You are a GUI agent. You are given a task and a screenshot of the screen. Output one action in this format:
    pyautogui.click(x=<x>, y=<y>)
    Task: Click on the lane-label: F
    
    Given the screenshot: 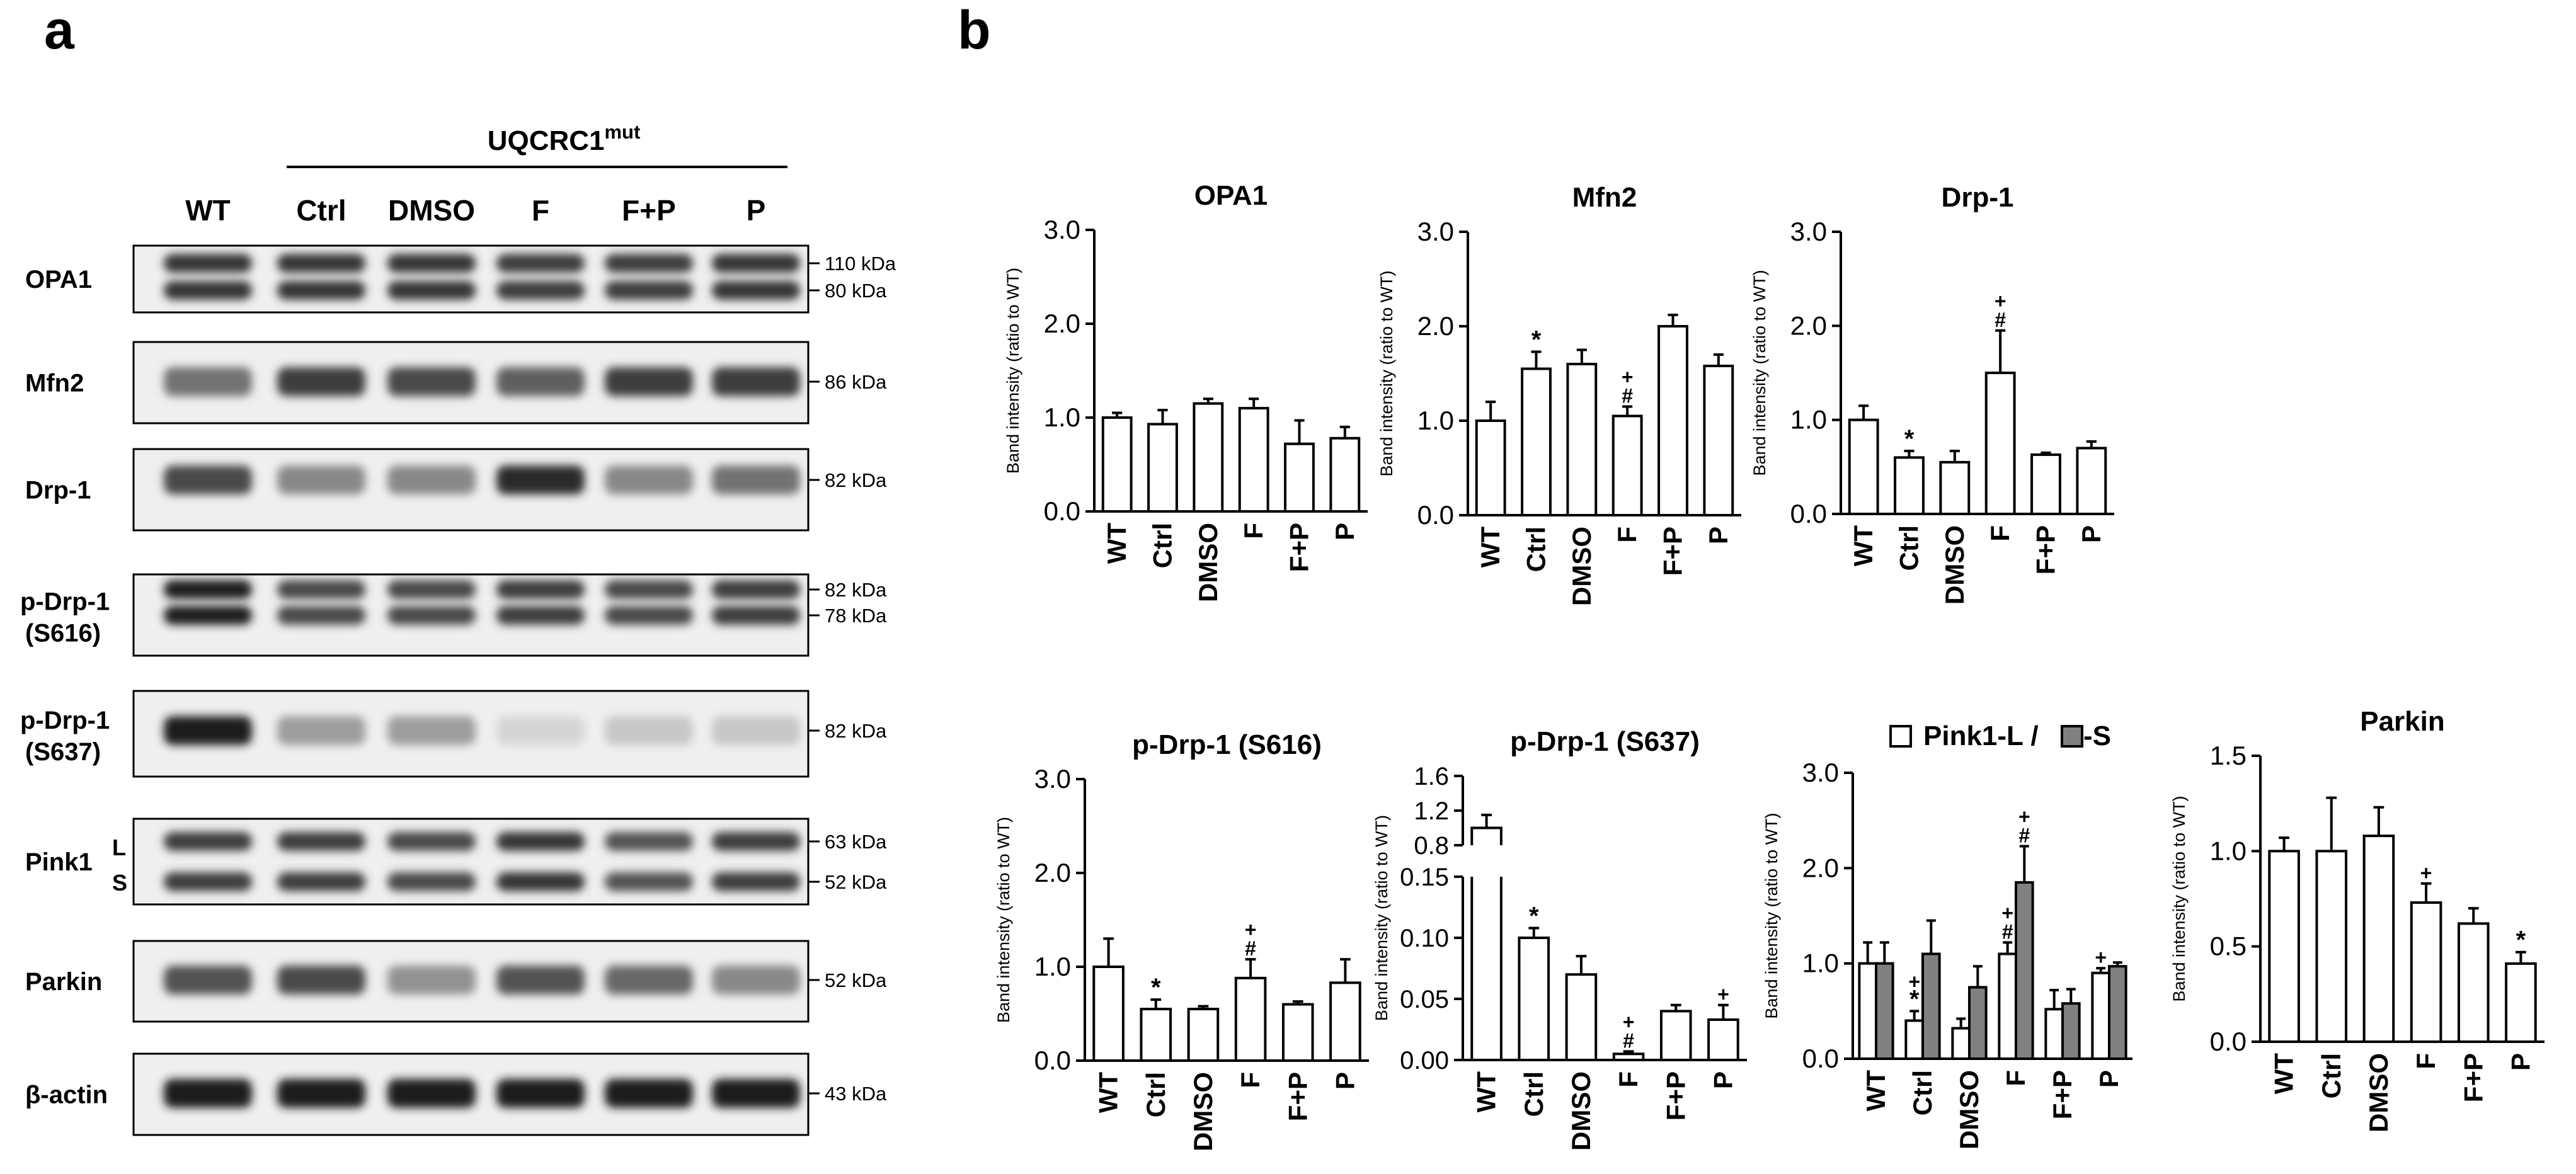 What is the action you would take?
    pyautogui.click(x=540, y=210)
    